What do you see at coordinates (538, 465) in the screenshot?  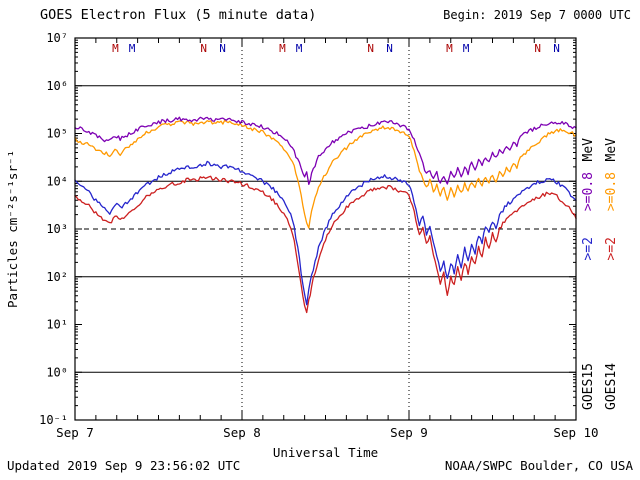 I see `source-attribution: NOAA/SWPC Boulder, CO USA` at bounding box center [538, 465].